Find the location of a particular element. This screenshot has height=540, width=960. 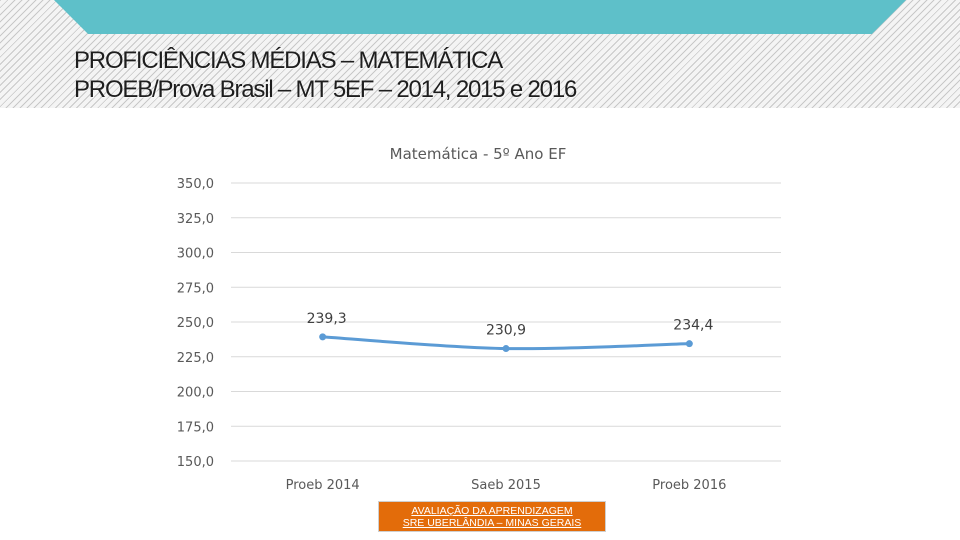

header-accent-band is located at coordinates (480, 17).